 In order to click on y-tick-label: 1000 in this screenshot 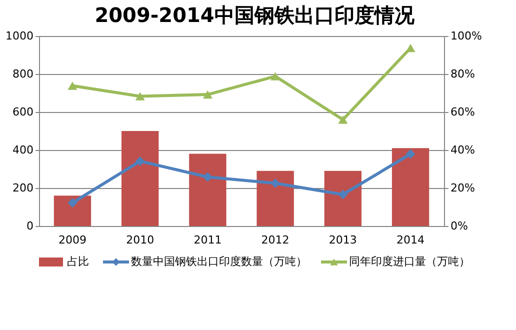, I will do `click(20, 36)`.